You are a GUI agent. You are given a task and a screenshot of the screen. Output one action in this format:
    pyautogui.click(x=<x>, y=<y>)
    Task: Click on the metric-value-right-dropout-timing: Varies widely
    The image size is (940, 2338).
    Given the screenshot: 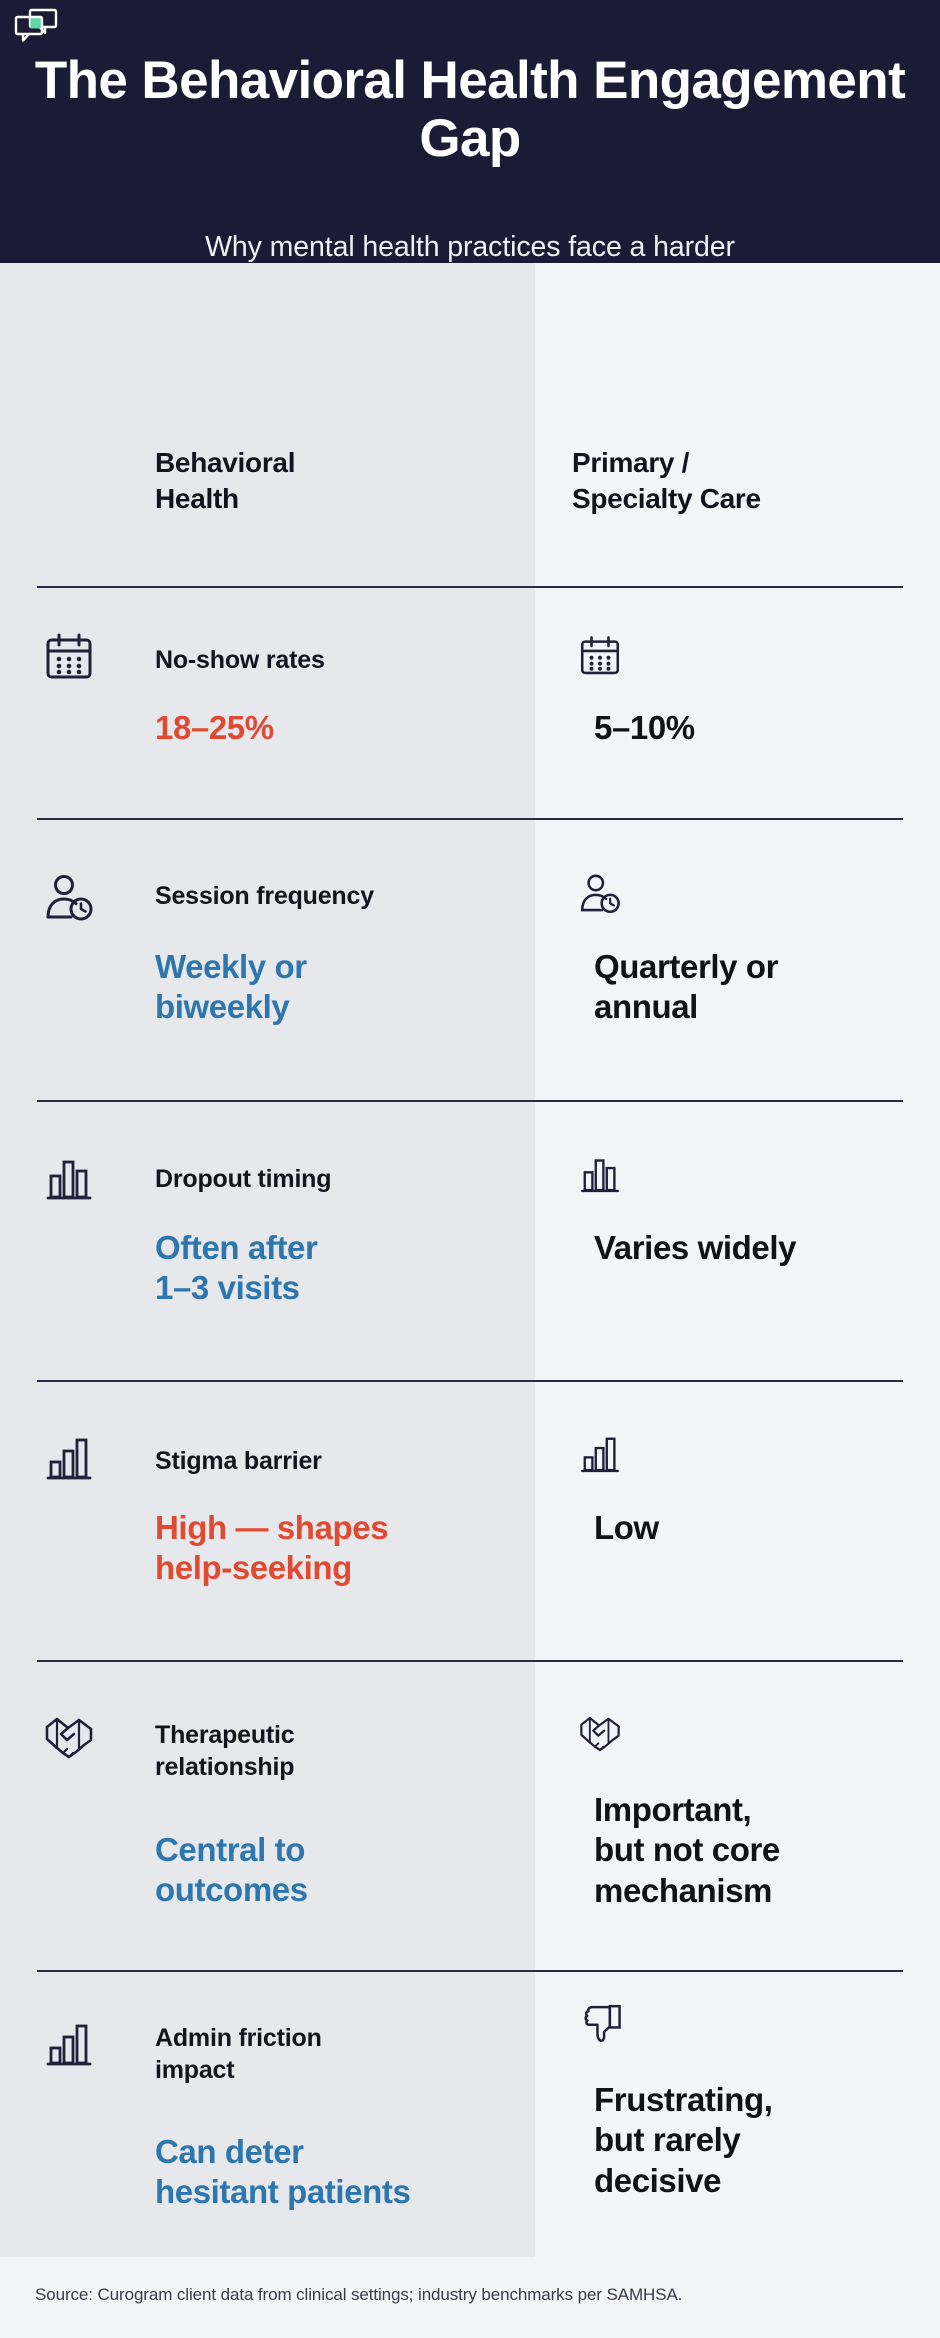 What is the action you would take?
    pyautogui.click(x=764, y=1248)
    